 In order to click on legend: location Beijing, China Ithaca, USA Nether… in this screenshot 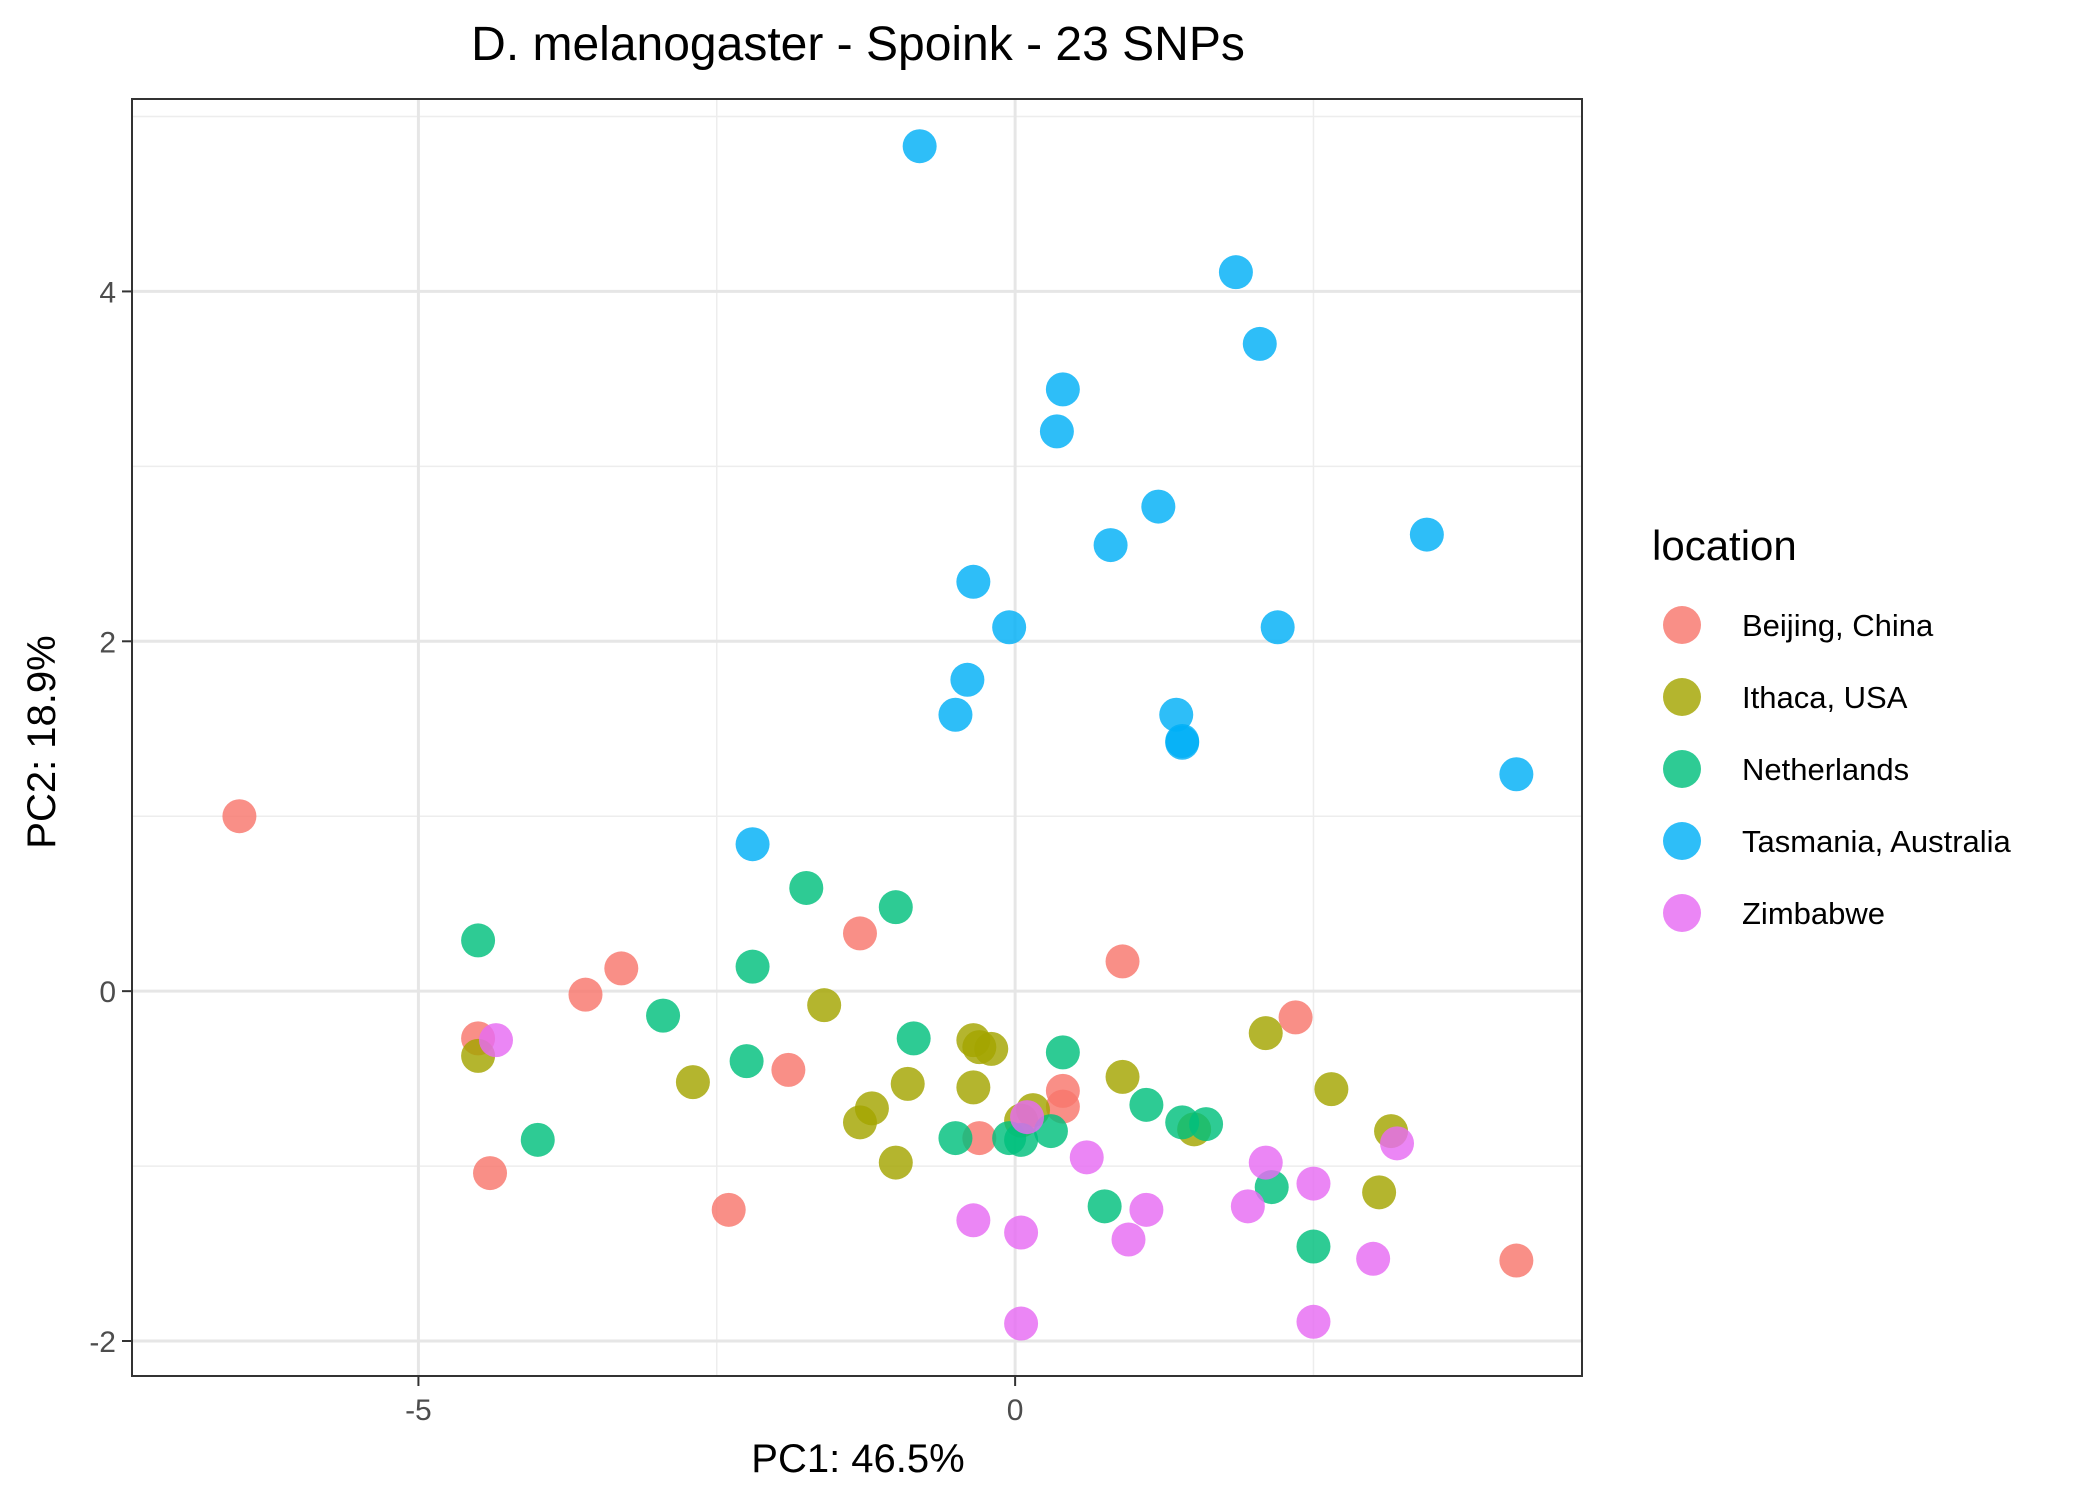, I will do `click(1832, 727)`.